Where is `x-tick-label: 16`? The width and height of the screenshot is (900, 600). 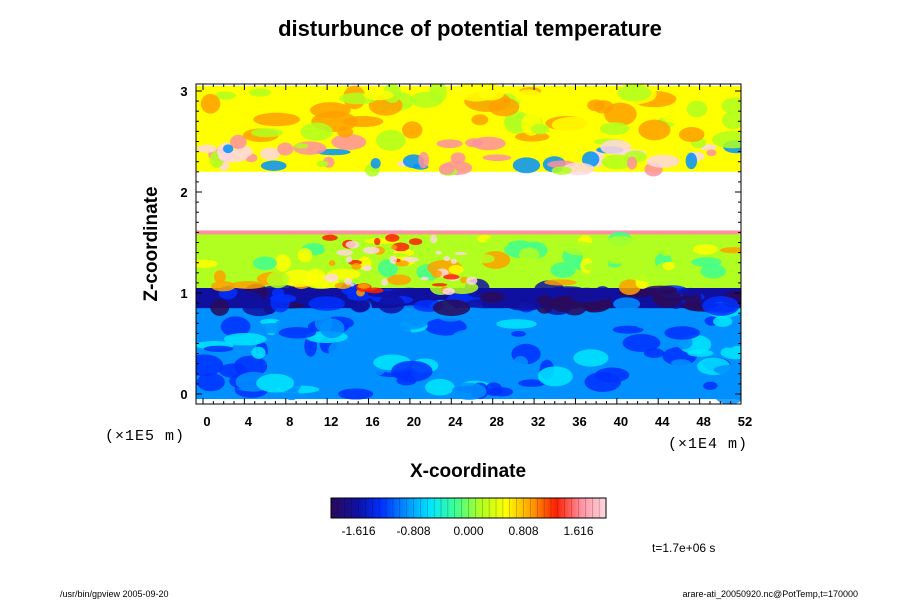 x-tick-label: 16 is located at coordinates (372, 421).